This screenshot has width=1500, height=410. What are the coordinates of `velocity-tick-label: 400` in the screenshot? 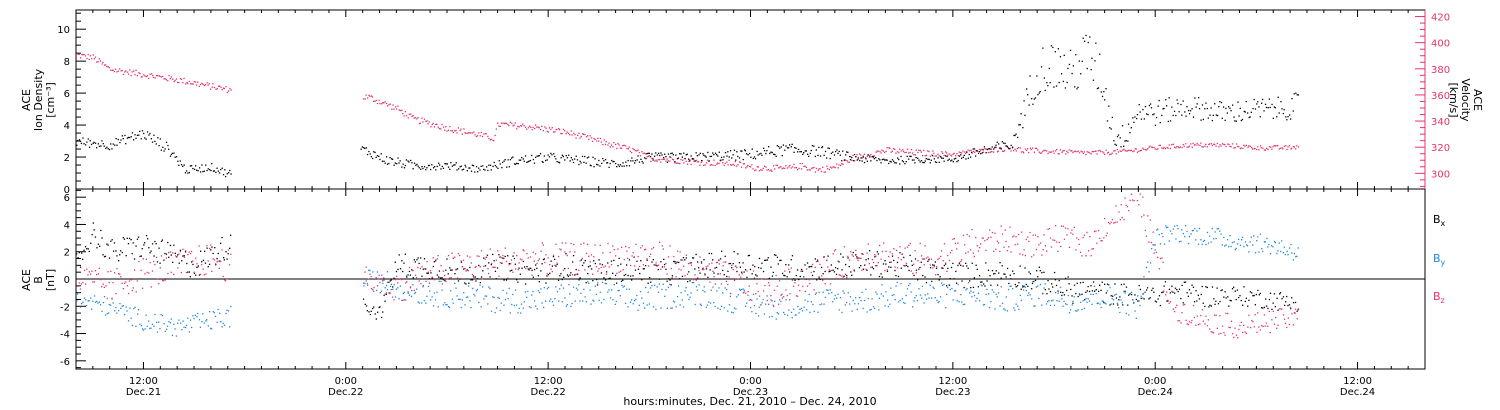 It's located at (1440, 44).